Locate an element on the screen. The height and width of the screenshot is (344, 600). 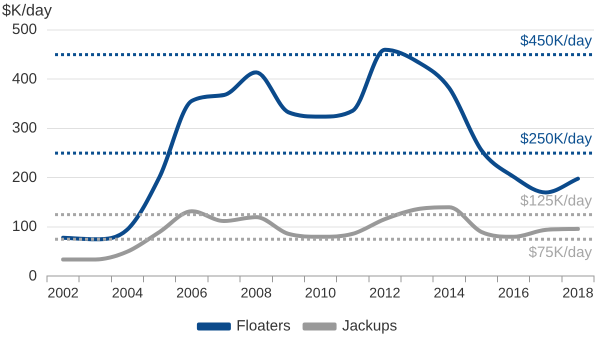
ref-line-label: $75K/day is located at coordinates (560, 252).